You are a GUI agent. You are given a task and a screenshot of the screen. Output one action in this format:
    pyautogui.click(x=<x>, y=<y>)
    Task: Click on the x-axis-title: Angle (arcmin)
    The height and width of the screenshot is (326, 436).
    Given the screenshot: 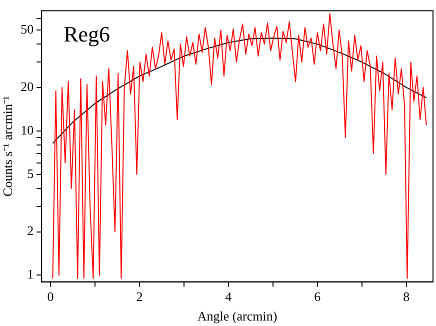 What is the action you would take?
    pyautogui.click(x=237, y=316)
    